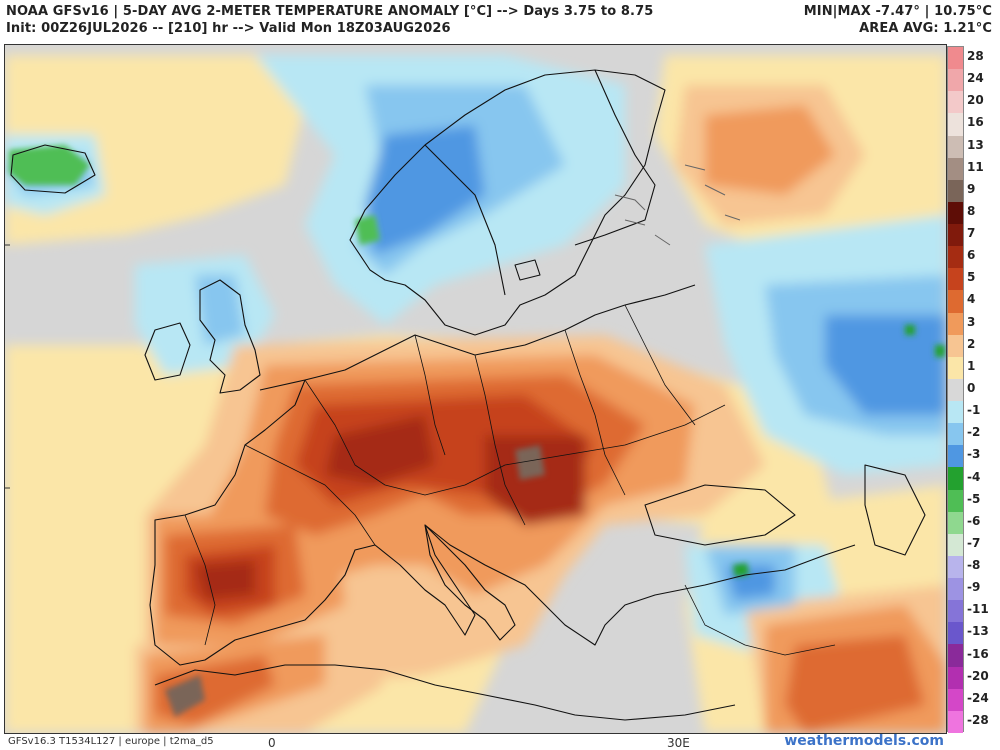  Describe the element at coordinates (897, 11) in the screenshot. I see `min-max-label: MIN|MAX -7.47° | 10.75°C` at that location.